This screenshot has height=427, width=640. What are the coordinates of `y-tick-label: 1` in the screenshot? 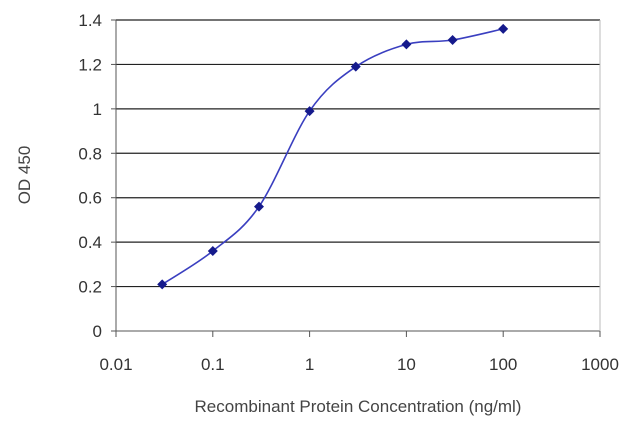 It's located at (97, 109).